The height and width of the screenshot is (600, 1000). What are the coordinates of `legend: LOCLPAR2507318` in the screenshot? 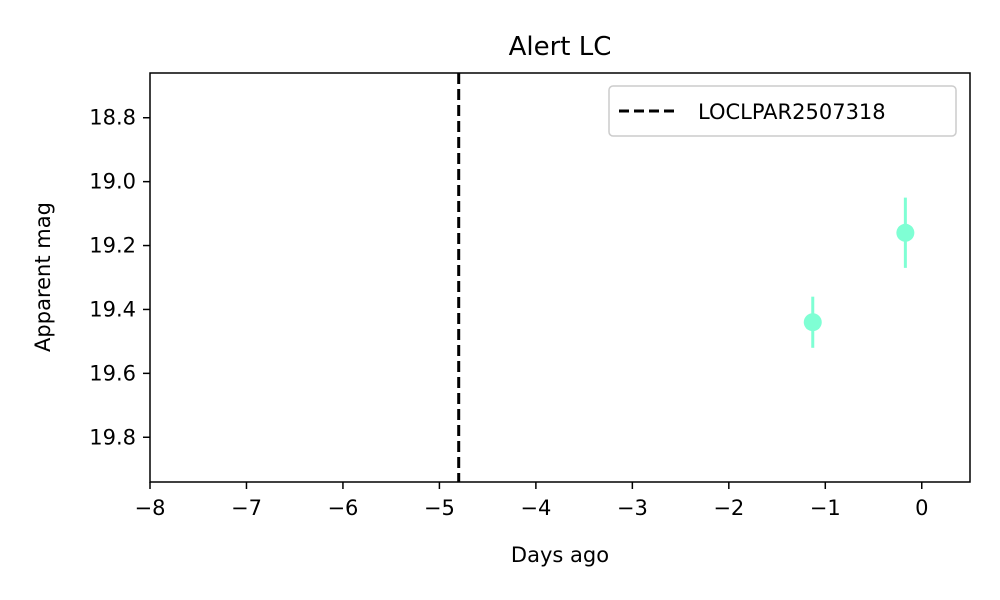 It's located at (782, 111).